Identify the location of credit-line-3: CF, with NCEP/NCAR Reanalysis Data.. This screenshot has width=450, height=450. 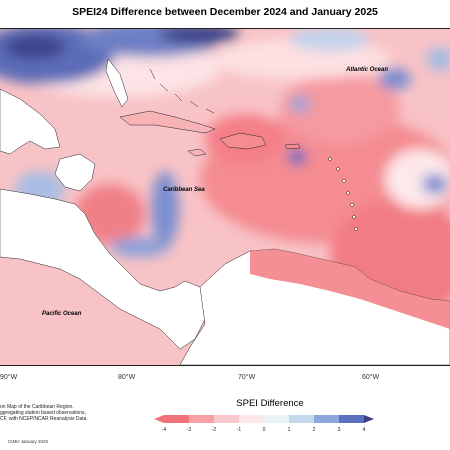
(44, 419).